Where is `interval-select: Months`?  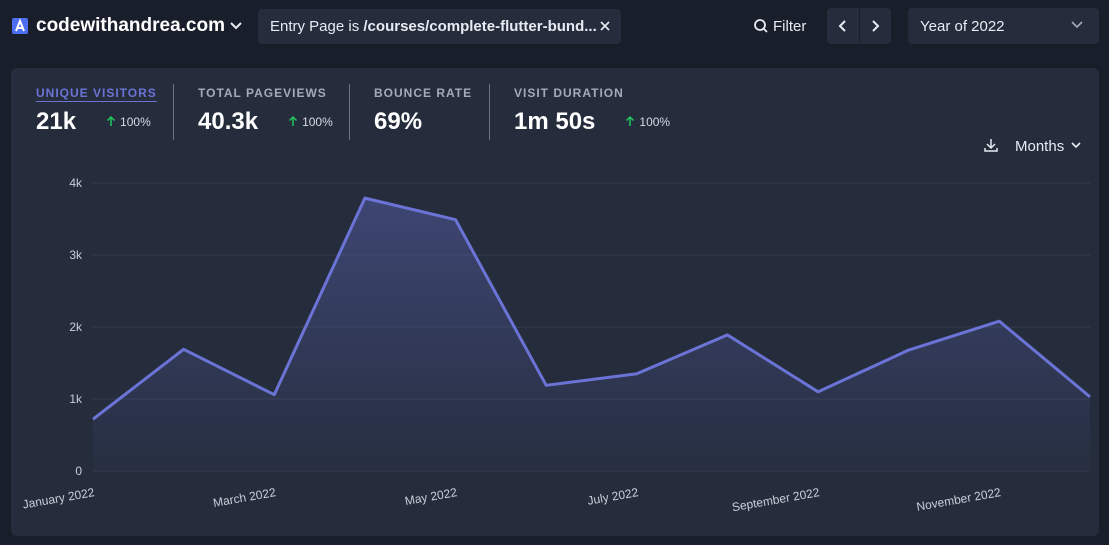
interval-select: Months is located at coordinates (1040, 146).